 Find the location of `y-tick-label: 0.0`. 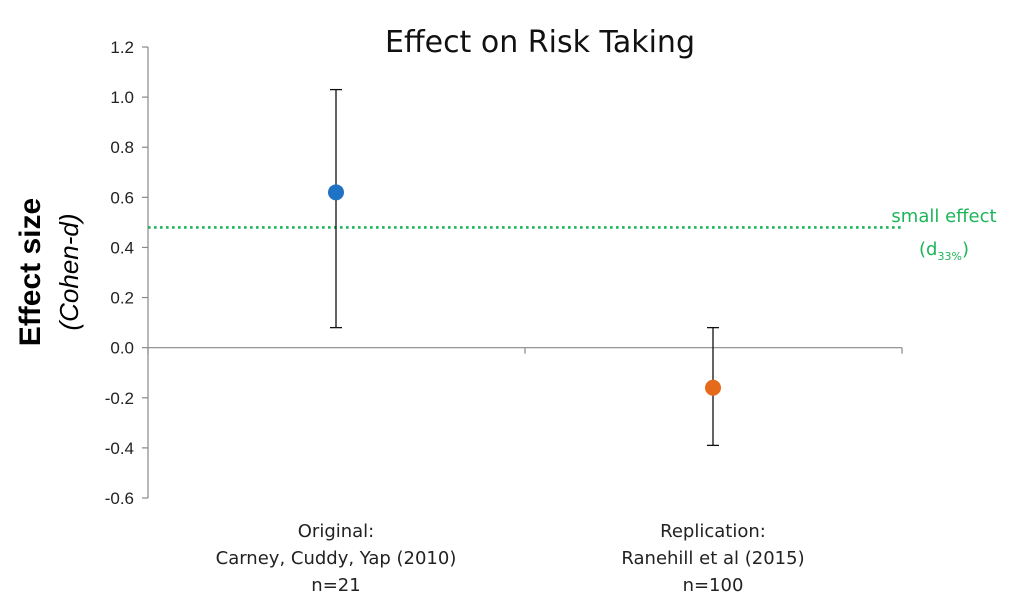

y-tick-label: 0.0 is located at coordinates (122, 348).